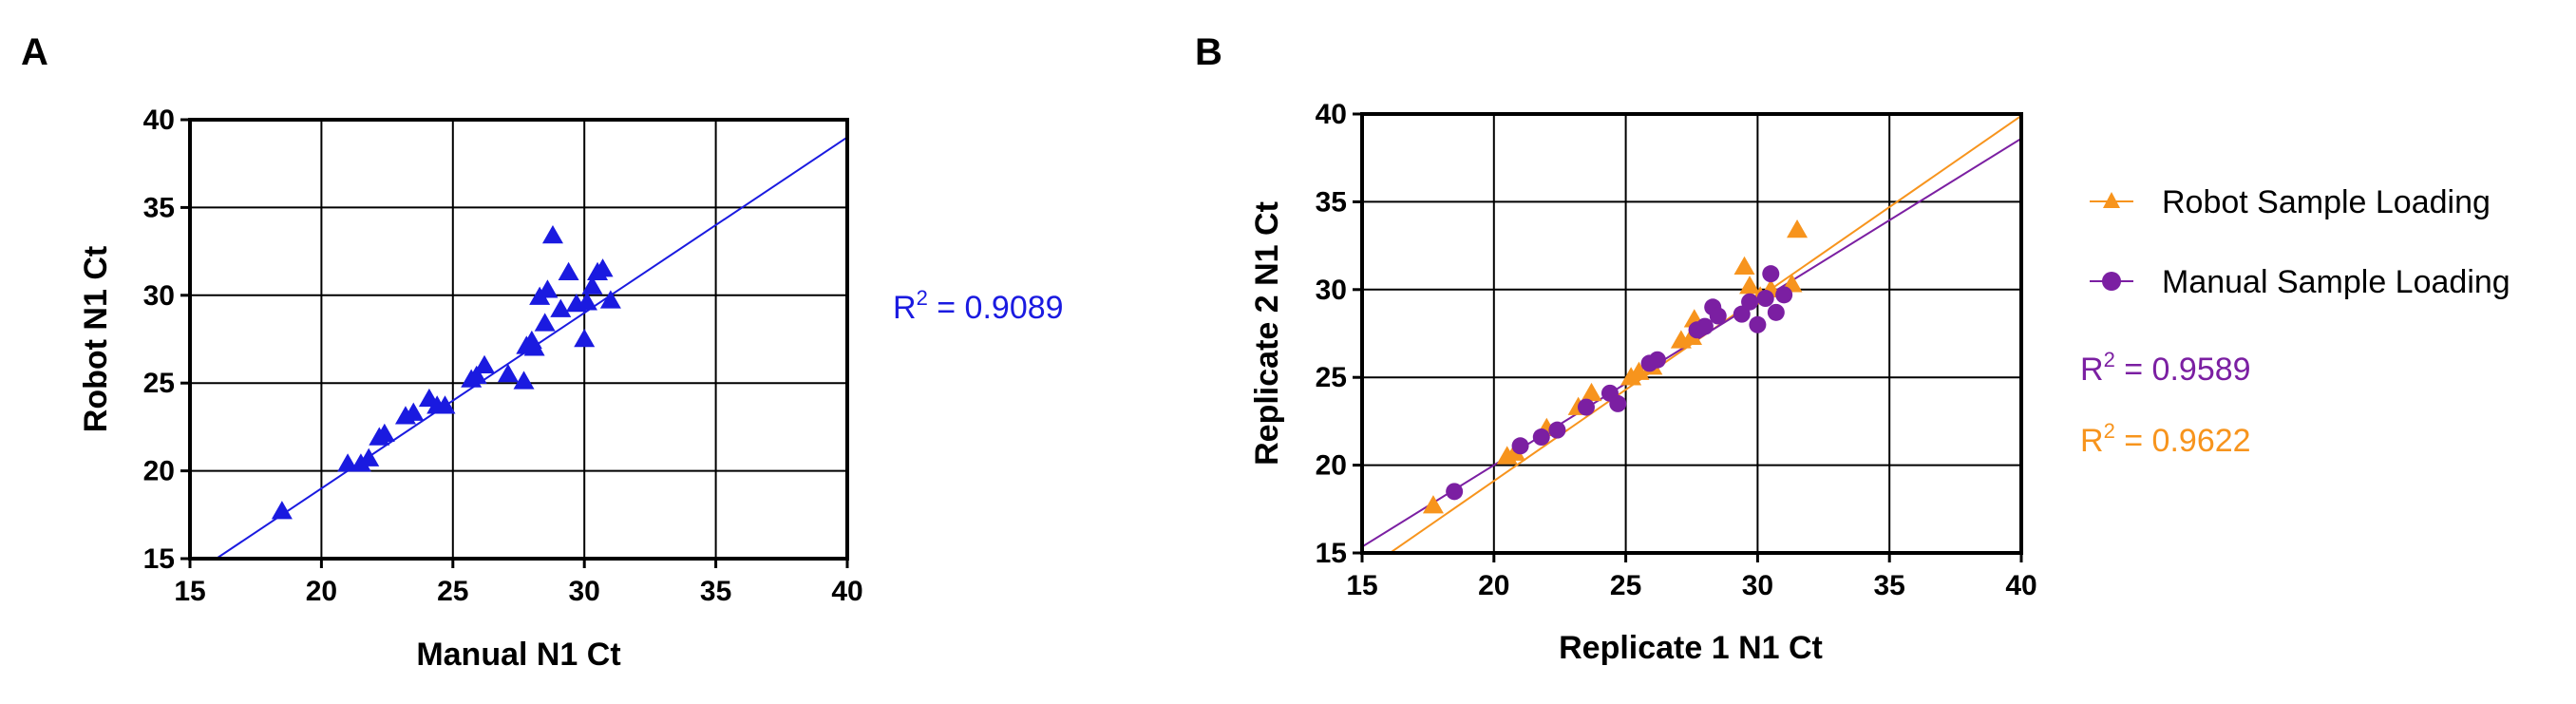 This screenshot has width=2576, height=704. I want to click on panel-a-x-tick-label: 25, so click(452, 591).